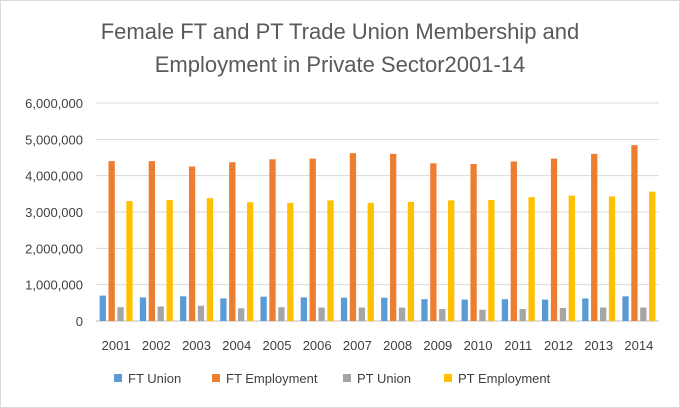 The image size is (680, 408). Describe the element at coordinates (370, 261) in the screenshot. I see `bar-pt-employment-2007` at that location.